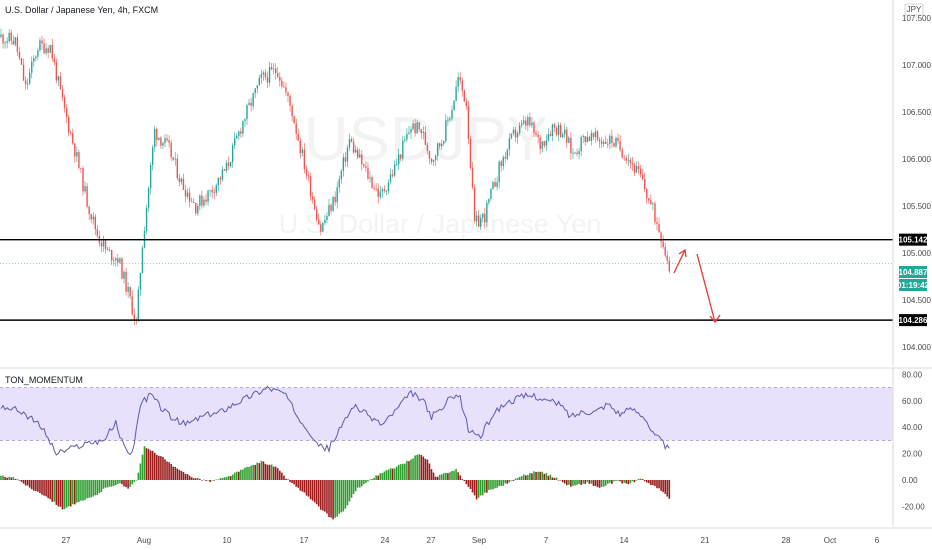 The width and height of the screenshot is (932, 550). What do you see at coordinates (682, 253) in the screenshot?
I see `projection-arrowhead-up` at bounding box center [682, 253].